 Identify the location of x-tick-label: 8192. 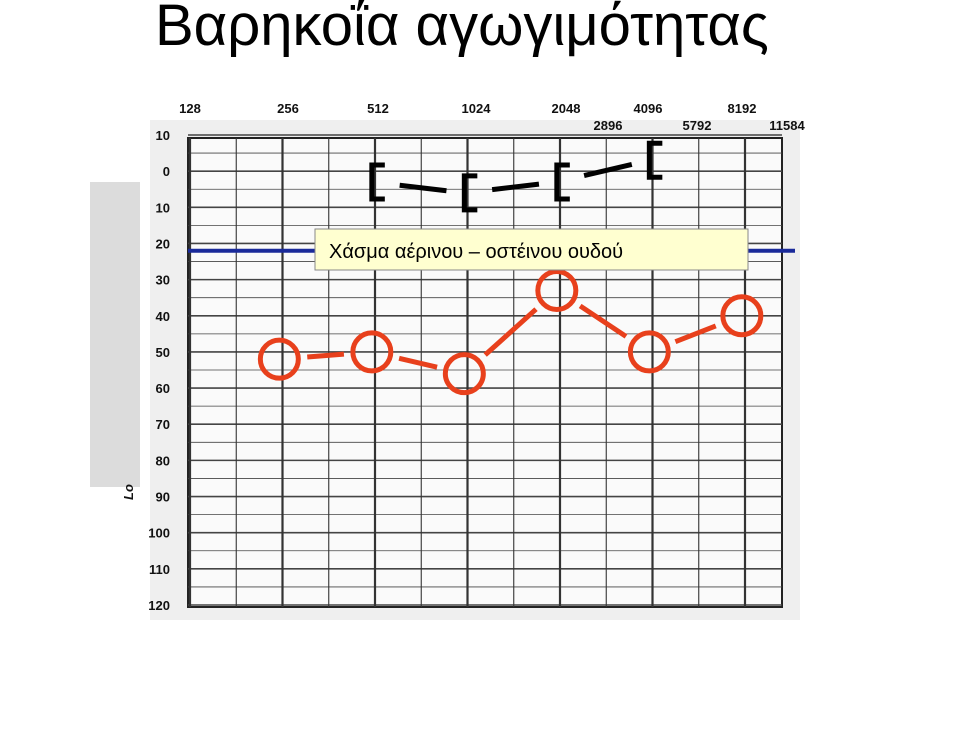
(742, 108).